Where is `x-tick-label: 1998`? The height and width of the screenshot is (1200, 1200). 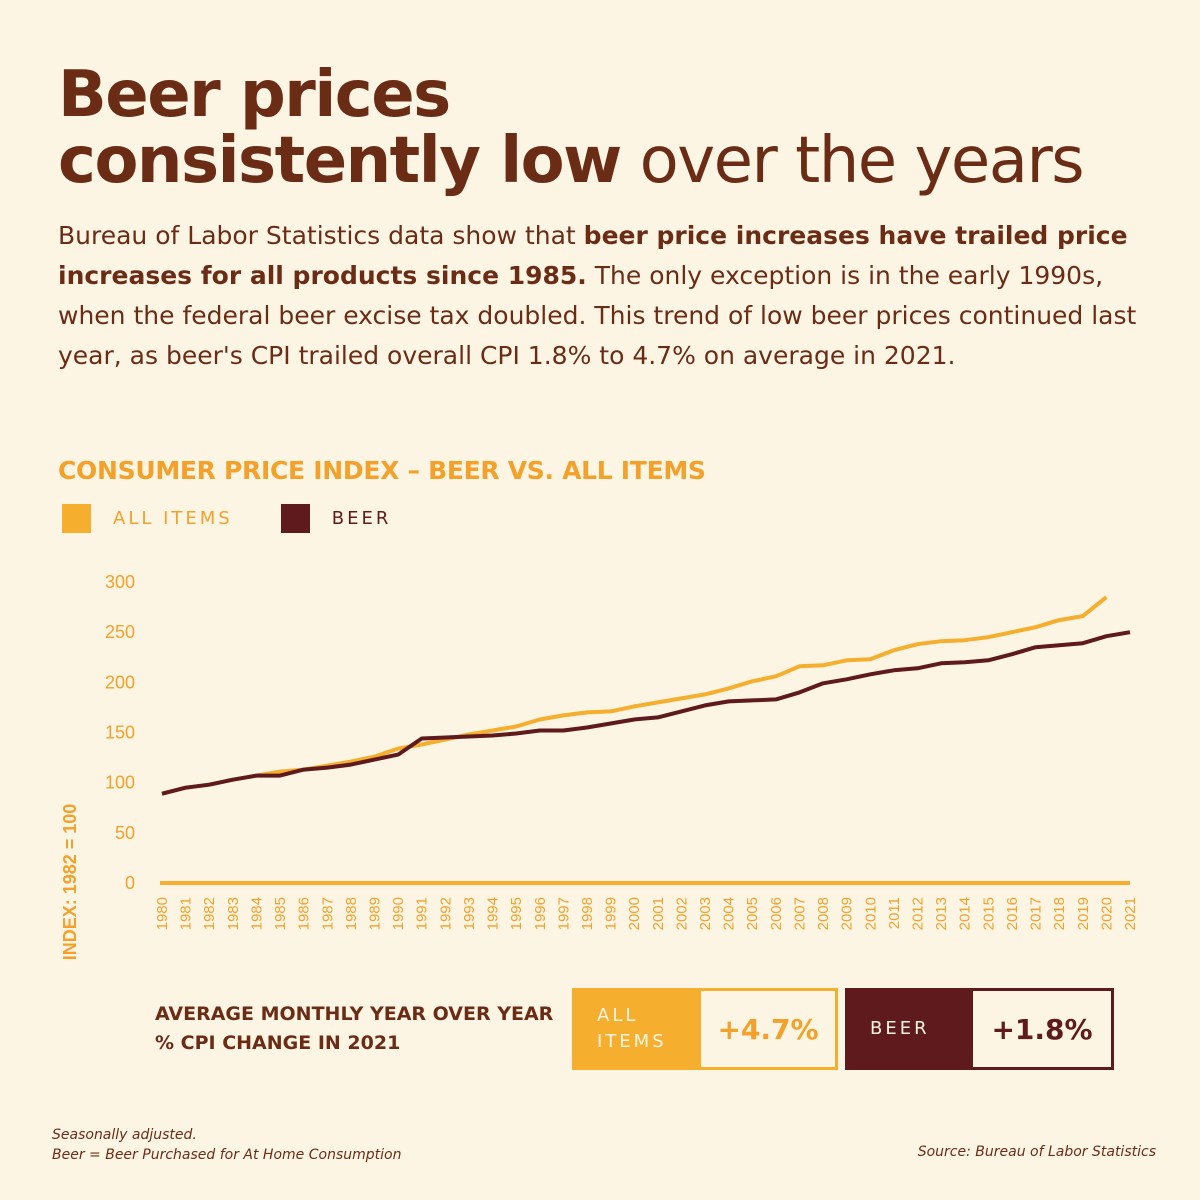 x-tick-label: 1998 is located at coordinates (587, 913).